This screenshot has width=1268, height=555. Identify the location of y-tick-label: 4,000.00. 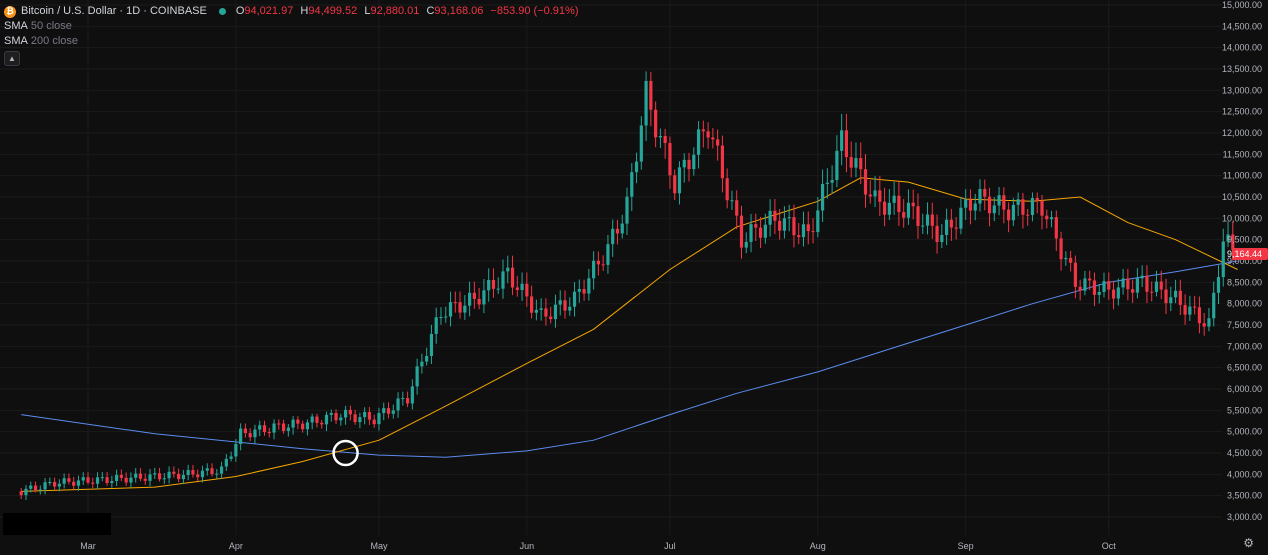
(1244, 474).